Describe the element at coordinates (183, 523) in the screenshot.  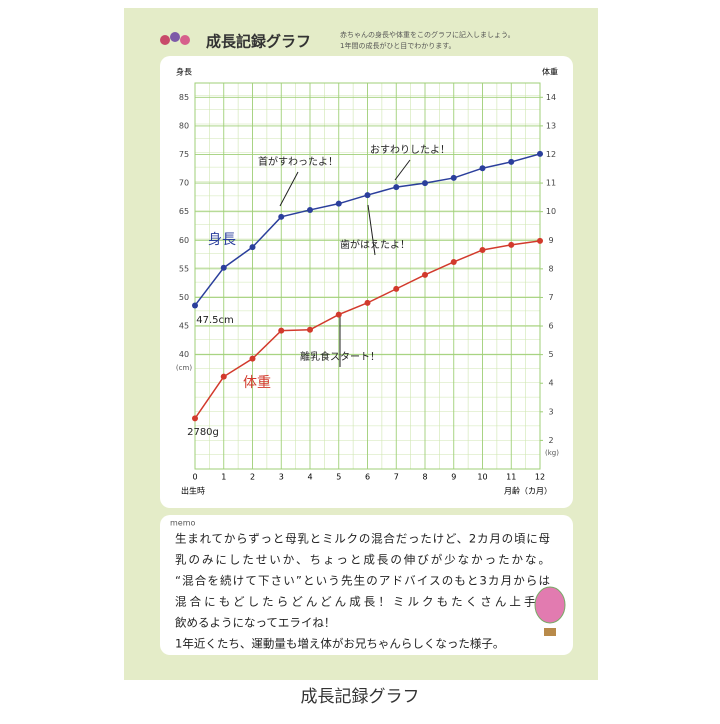
I see `memo-title: memo` at that location.